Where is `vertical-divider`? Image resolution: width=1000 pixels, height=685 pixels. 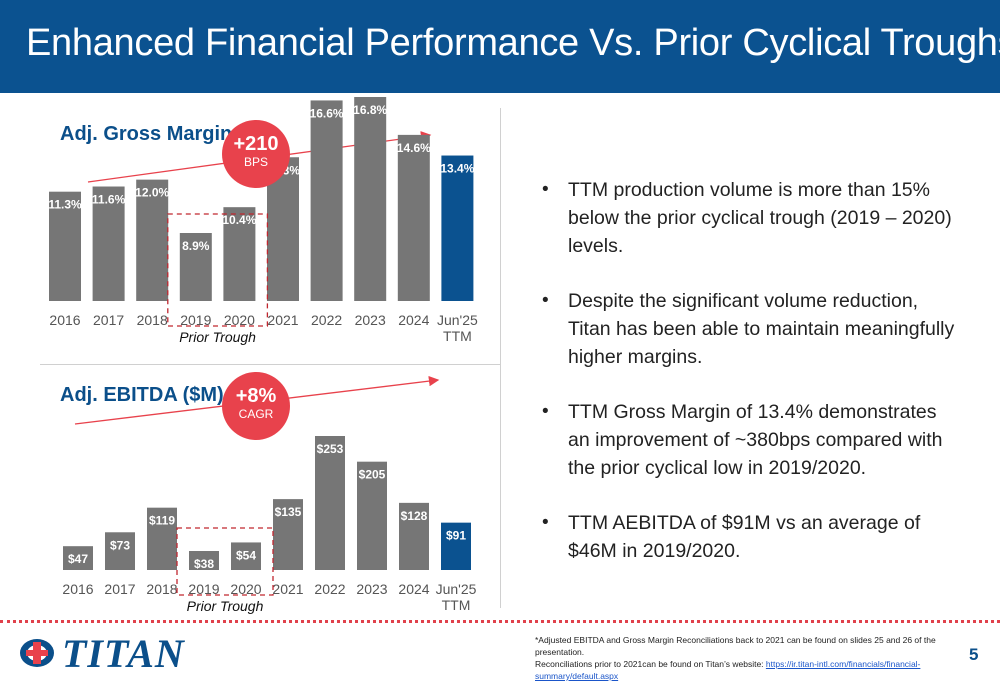
vertical-divider is located at coordinates (500, 358).